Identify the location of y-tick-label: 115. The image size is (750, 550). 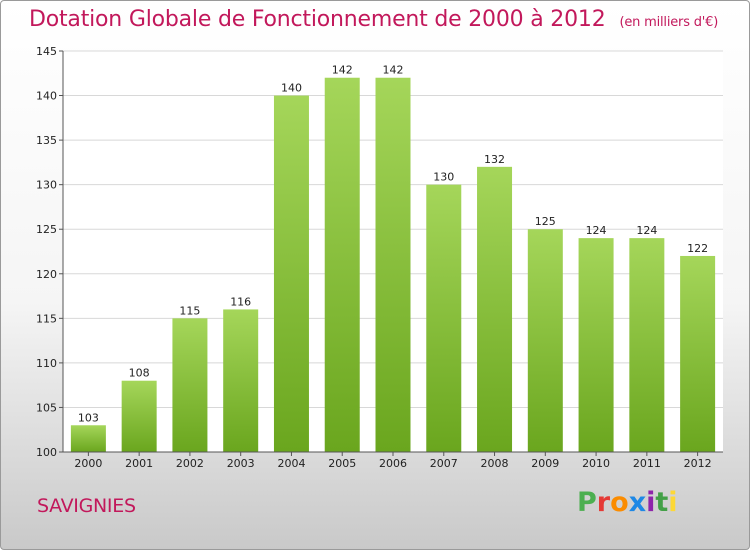
(46, 318).